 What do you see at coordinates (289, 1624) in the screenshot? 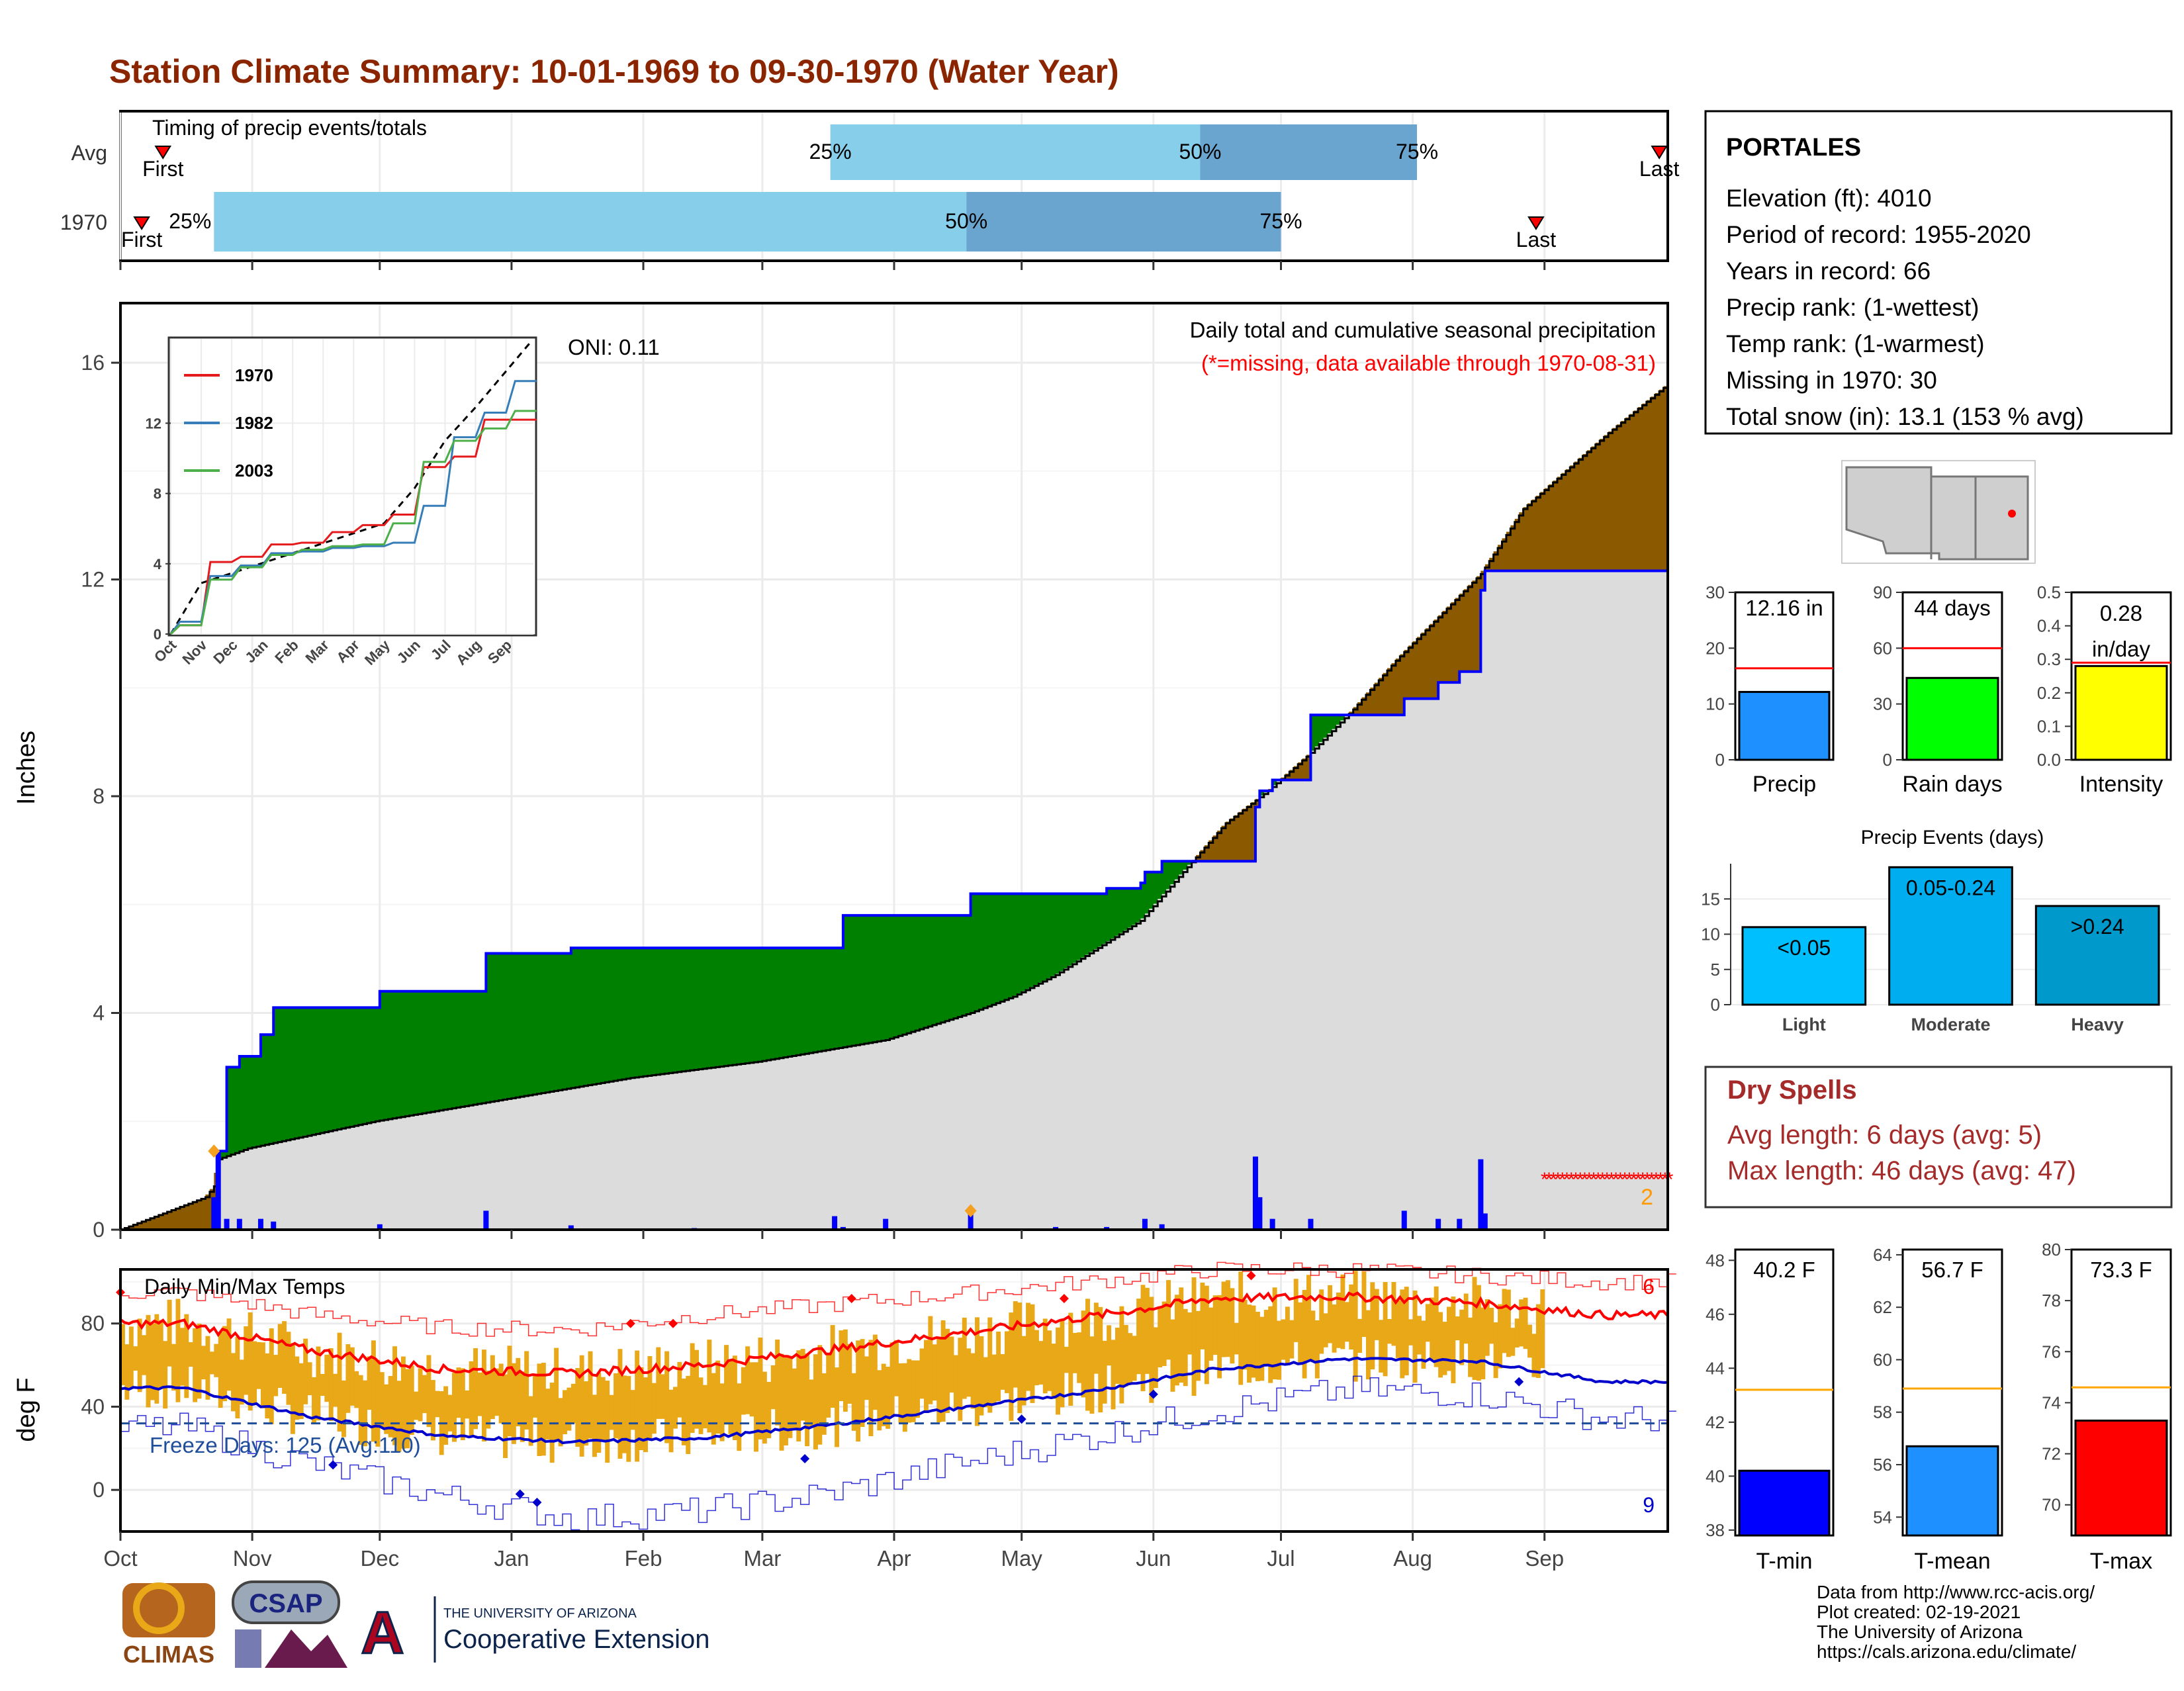
I see `csap-logo: CSAP` at bounding box center [289, 1624].